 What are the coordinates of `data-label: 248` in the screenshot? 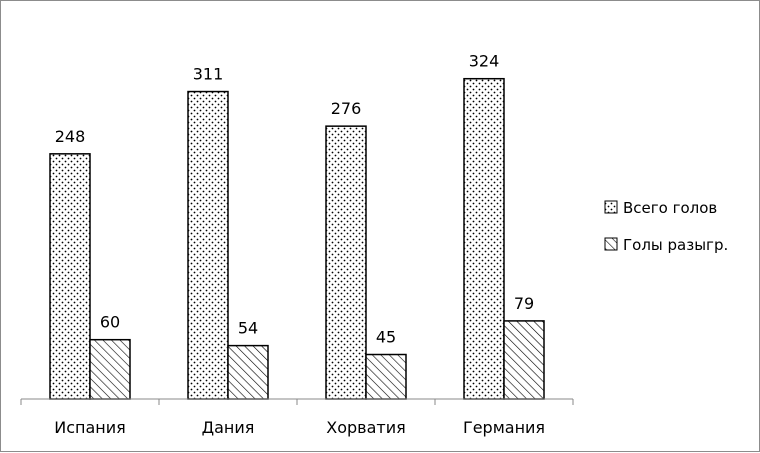 It's located at (70, 136).